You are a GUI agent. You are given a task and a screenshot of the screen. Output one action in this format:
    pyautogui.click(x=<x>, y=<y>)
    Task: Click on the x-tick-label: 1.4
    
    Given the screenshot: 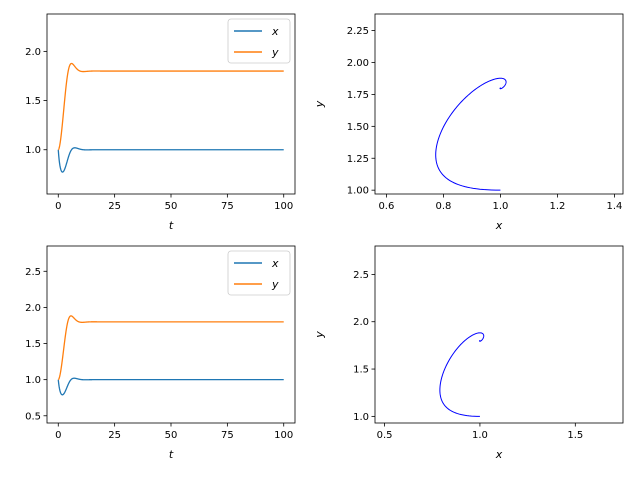 What is the action you would take?
    pyautogui.click(x=614, y=206)
    